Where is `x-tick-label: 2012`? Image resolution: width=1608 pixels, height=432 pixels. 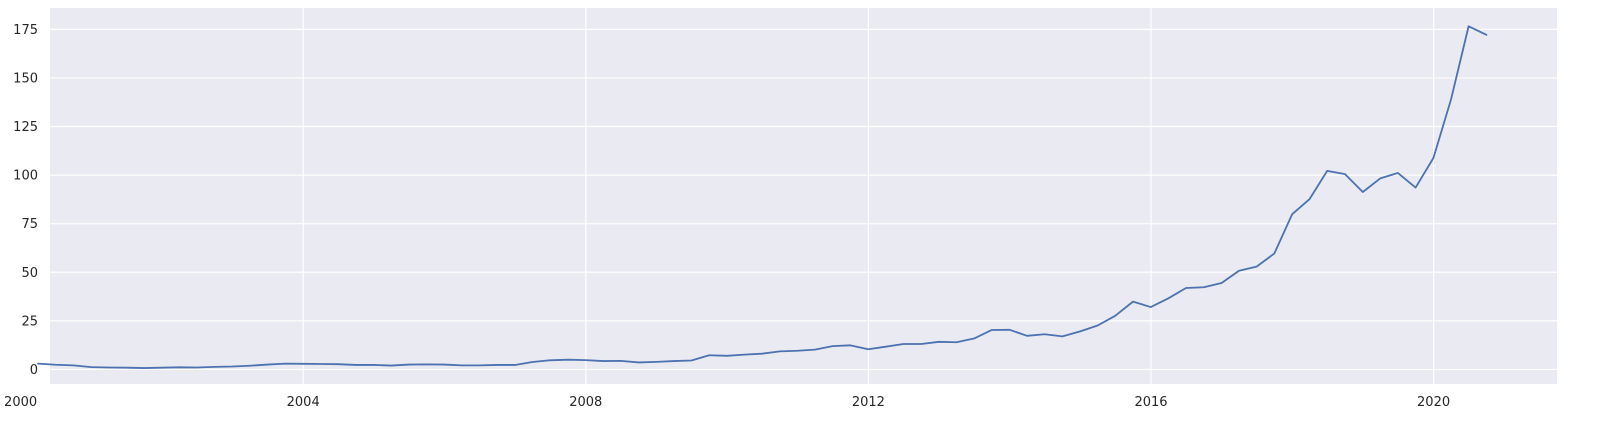
x-tick-label: 2012 is located at coordinates (868, 402).